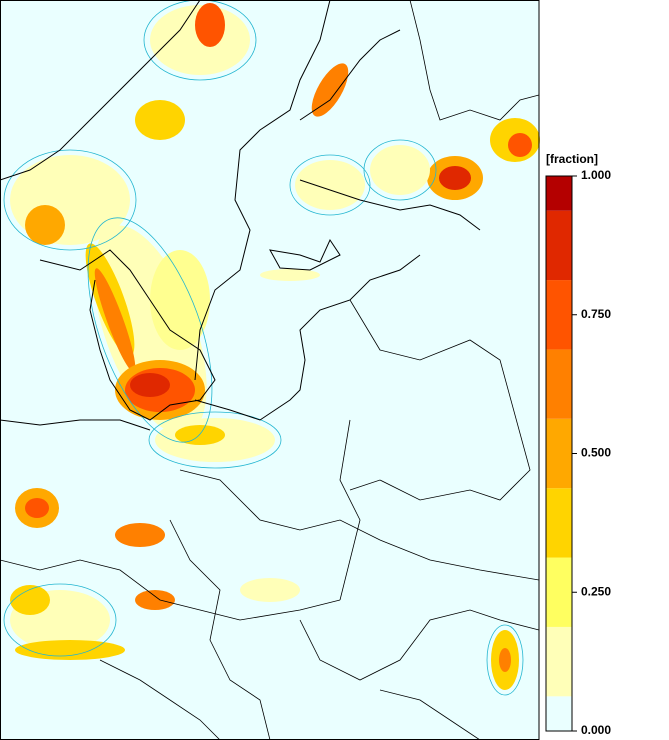  I want to click on colorbar: [fraction] 0.000 0.250 0.500 0.750 1.000, so click(578, 444).